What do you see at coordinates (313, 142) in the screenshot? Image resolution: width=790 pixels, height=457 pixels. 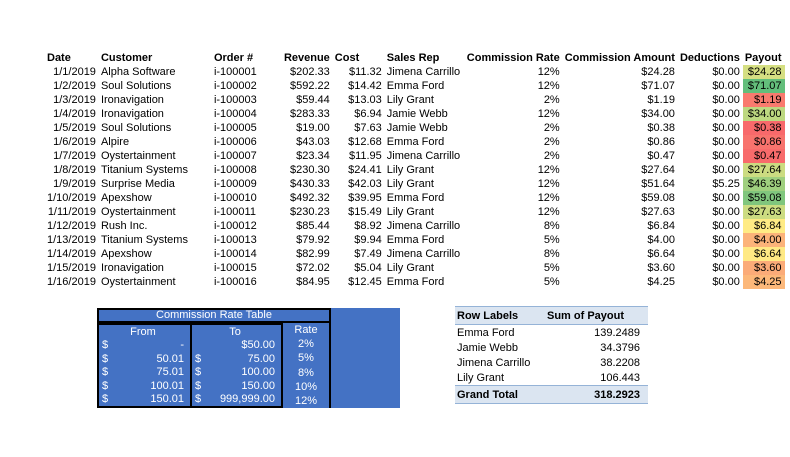 I see `revenue-cell: $43.03` at bounding box center [313, 142].